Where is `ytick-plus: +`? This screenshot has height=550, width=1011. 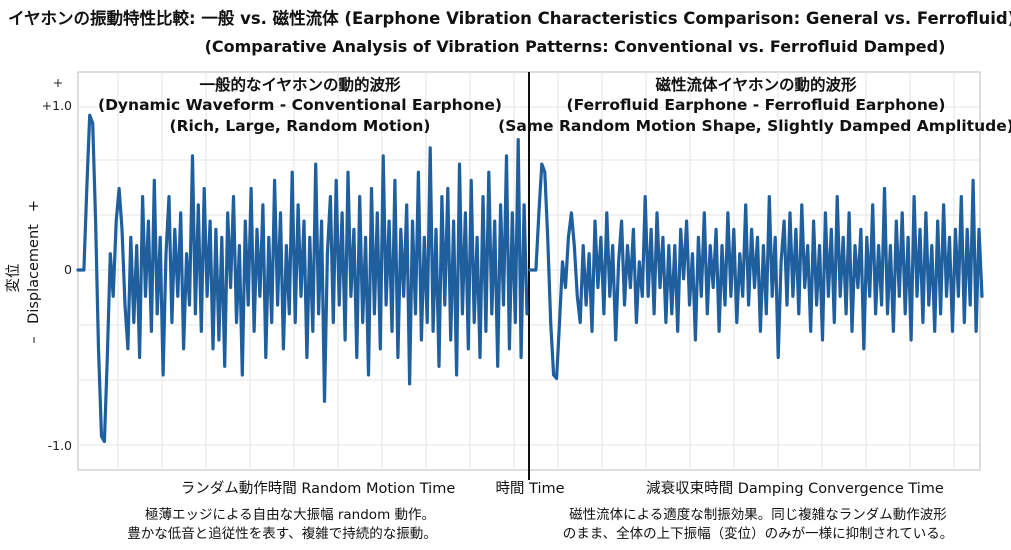
ytick-plus: + is located at coordinates (58, 82).